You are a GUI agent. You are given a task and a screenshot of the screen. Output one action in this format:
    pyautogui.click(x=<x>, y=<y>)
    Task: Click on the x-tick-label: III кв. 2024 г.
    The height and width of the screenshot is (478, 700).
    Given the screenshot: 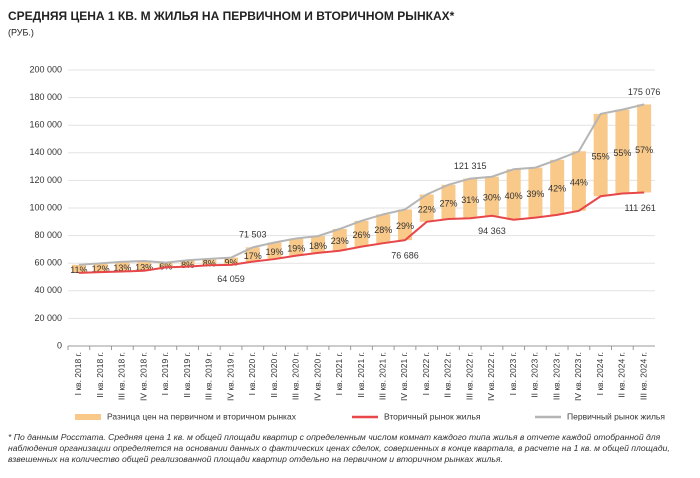 What is the action you would take?
    pyautogui.click(x=643, y=376)
    